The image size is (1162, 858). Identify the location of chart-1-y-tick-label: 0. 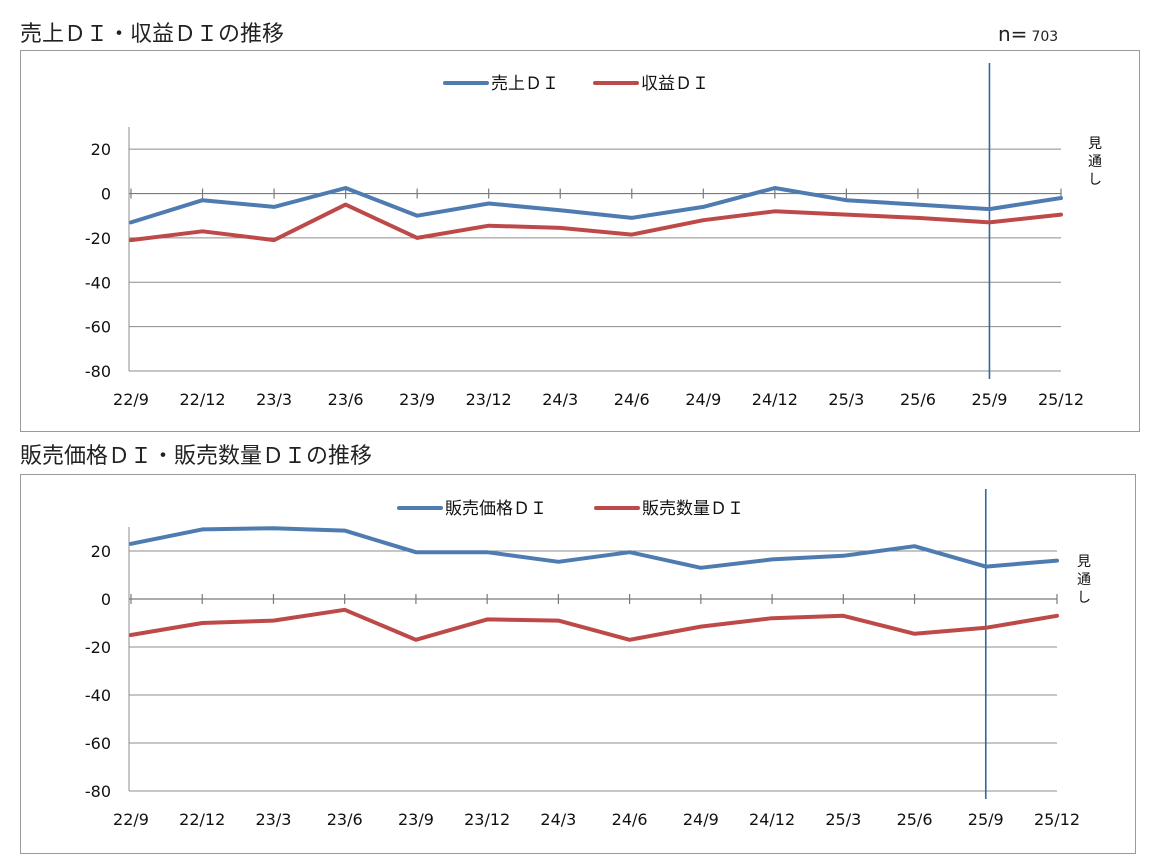
(106, 194).